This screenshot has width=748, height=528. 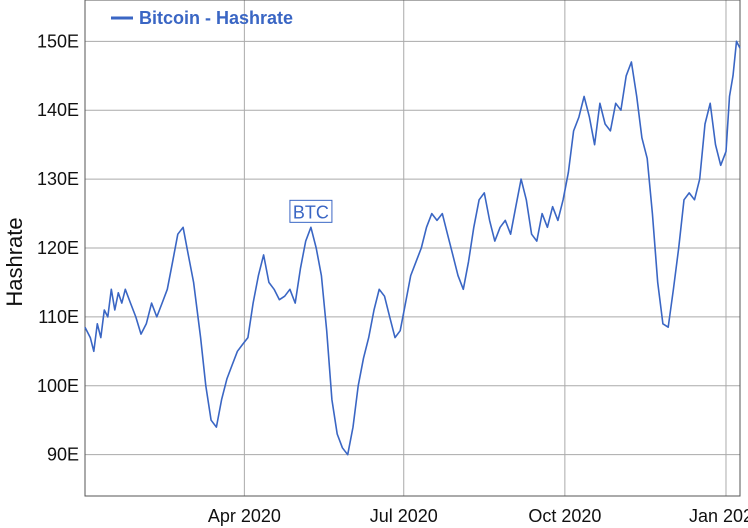 What do you see at coordinates (63, 455) in the screenshot?
I see `y-tick-label: 90E` at bounding box center [63, 455].